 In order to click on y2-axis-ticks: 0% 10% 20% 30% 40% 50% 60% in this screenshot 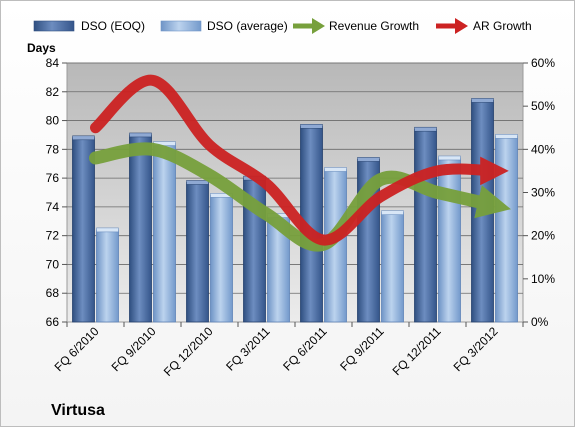, I will do `click(539, 192)`.